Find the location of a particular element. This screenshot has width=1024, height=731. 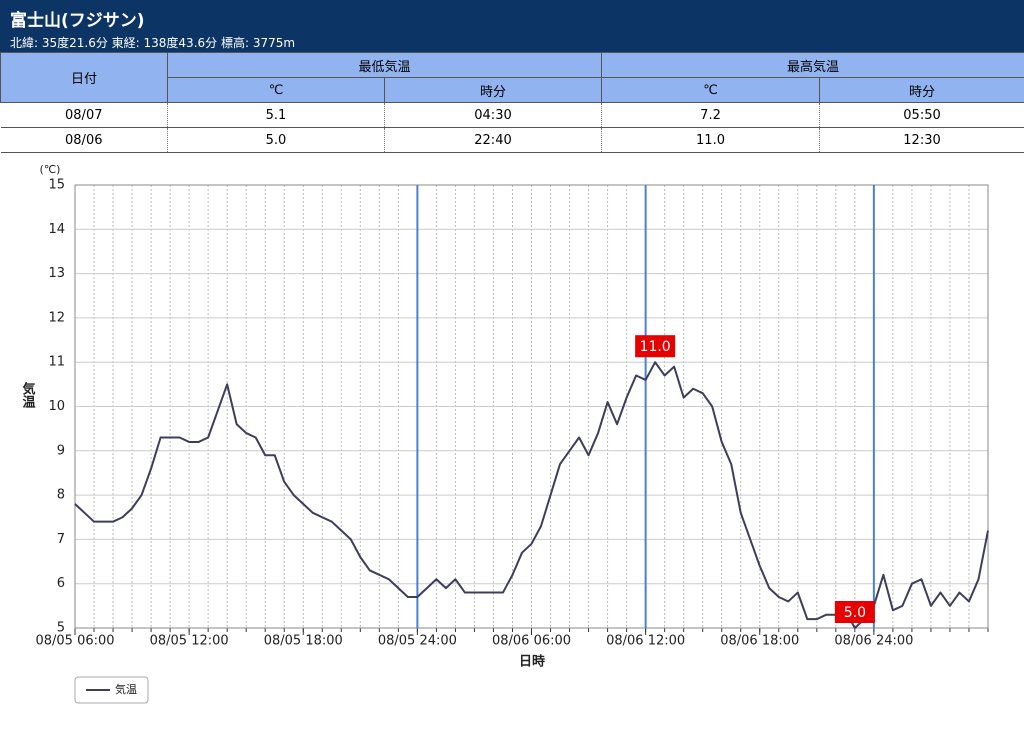

x-tick-label: 08/06 06:00 is located at coordinates (531, 641).